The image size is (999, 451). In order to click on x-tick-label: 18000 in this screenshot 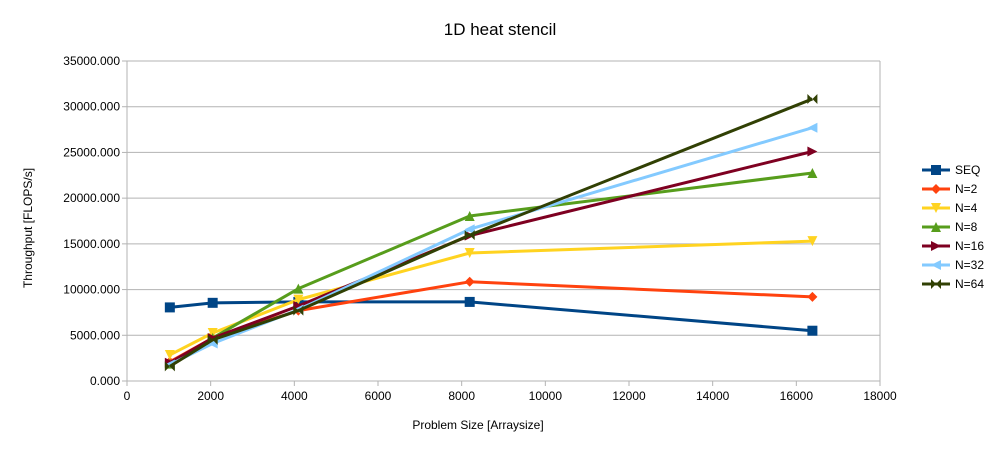, I will do `click(880, 396)`.